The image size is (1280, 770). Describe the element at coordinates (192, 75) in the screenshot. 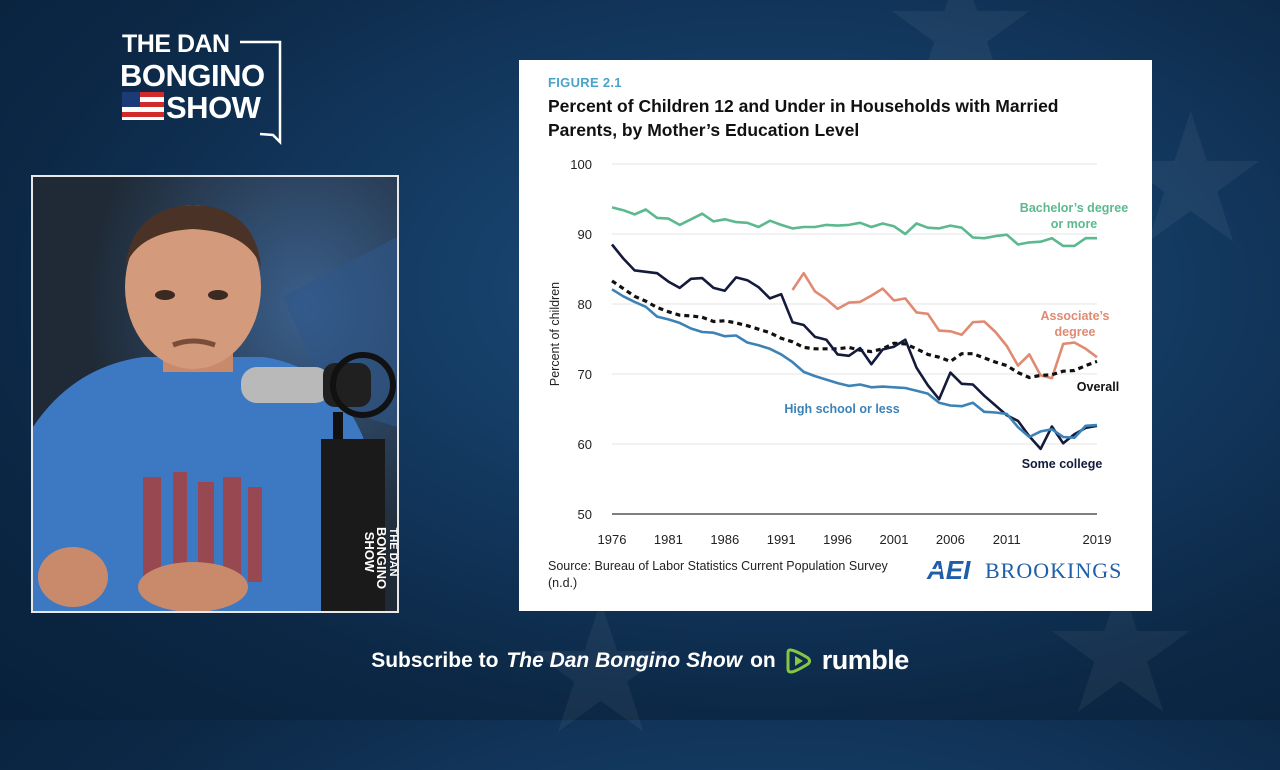

I see `logo-line-2: BONGINO` at that location.